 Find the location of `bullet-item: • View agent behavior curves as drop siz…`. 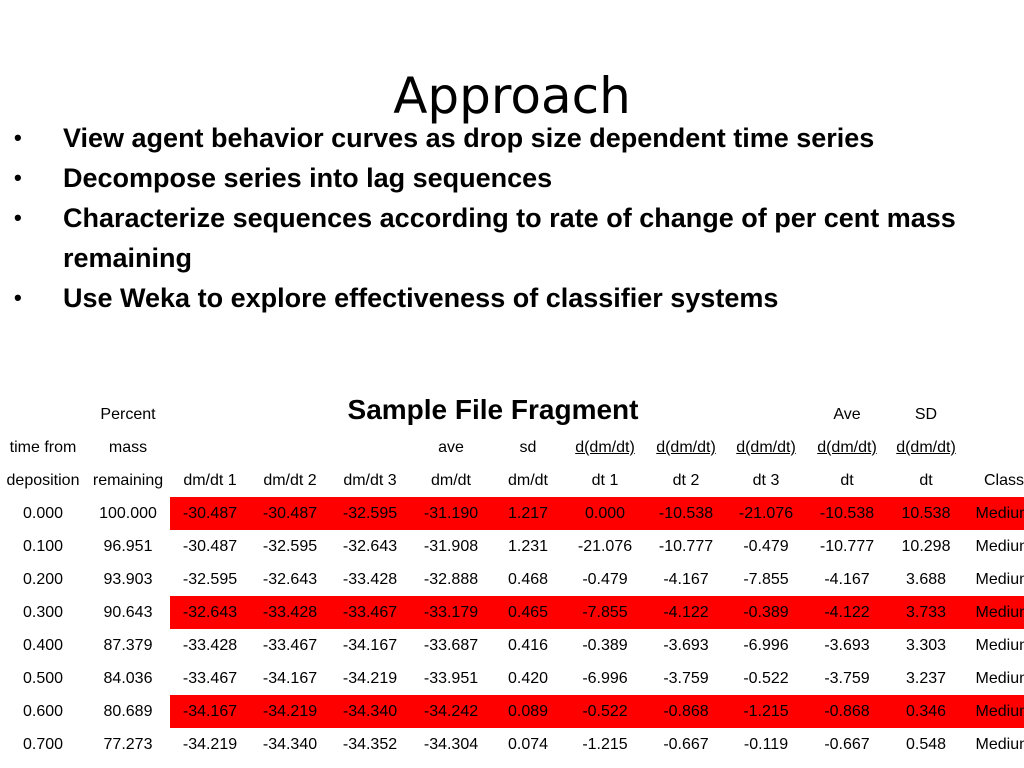

bullet-item: • View agent behavior curves as drop siz… is located at coordinates (514, 138).